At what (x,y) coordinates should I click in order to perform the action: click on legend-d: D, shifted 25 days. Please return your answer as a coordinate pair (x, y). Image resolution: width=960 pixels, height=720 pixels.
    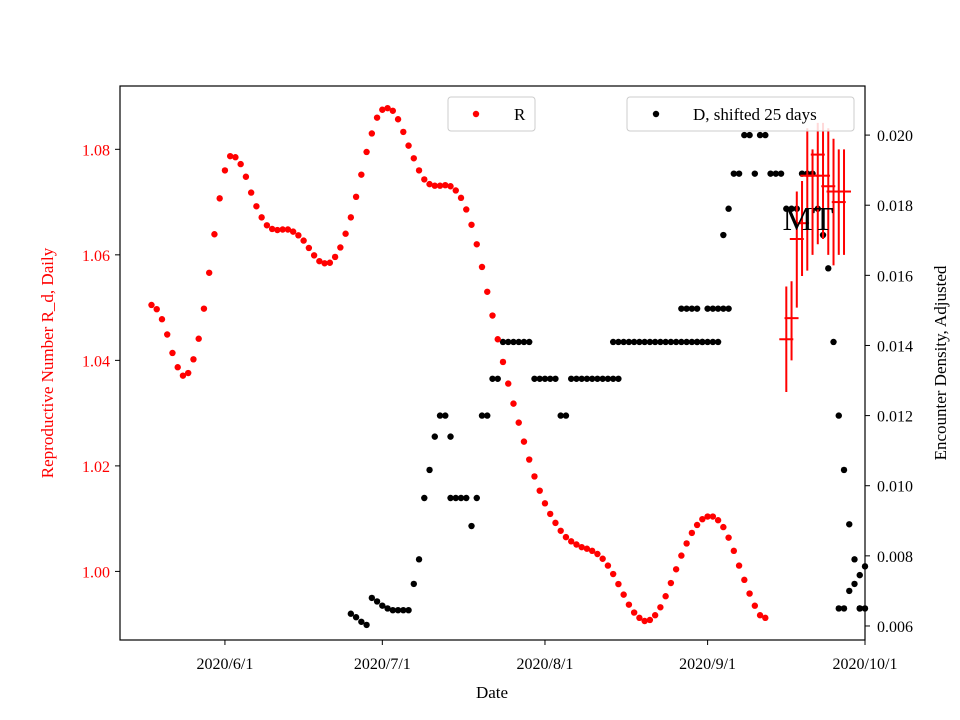
    Looking at the image, I should click on (740, 114).